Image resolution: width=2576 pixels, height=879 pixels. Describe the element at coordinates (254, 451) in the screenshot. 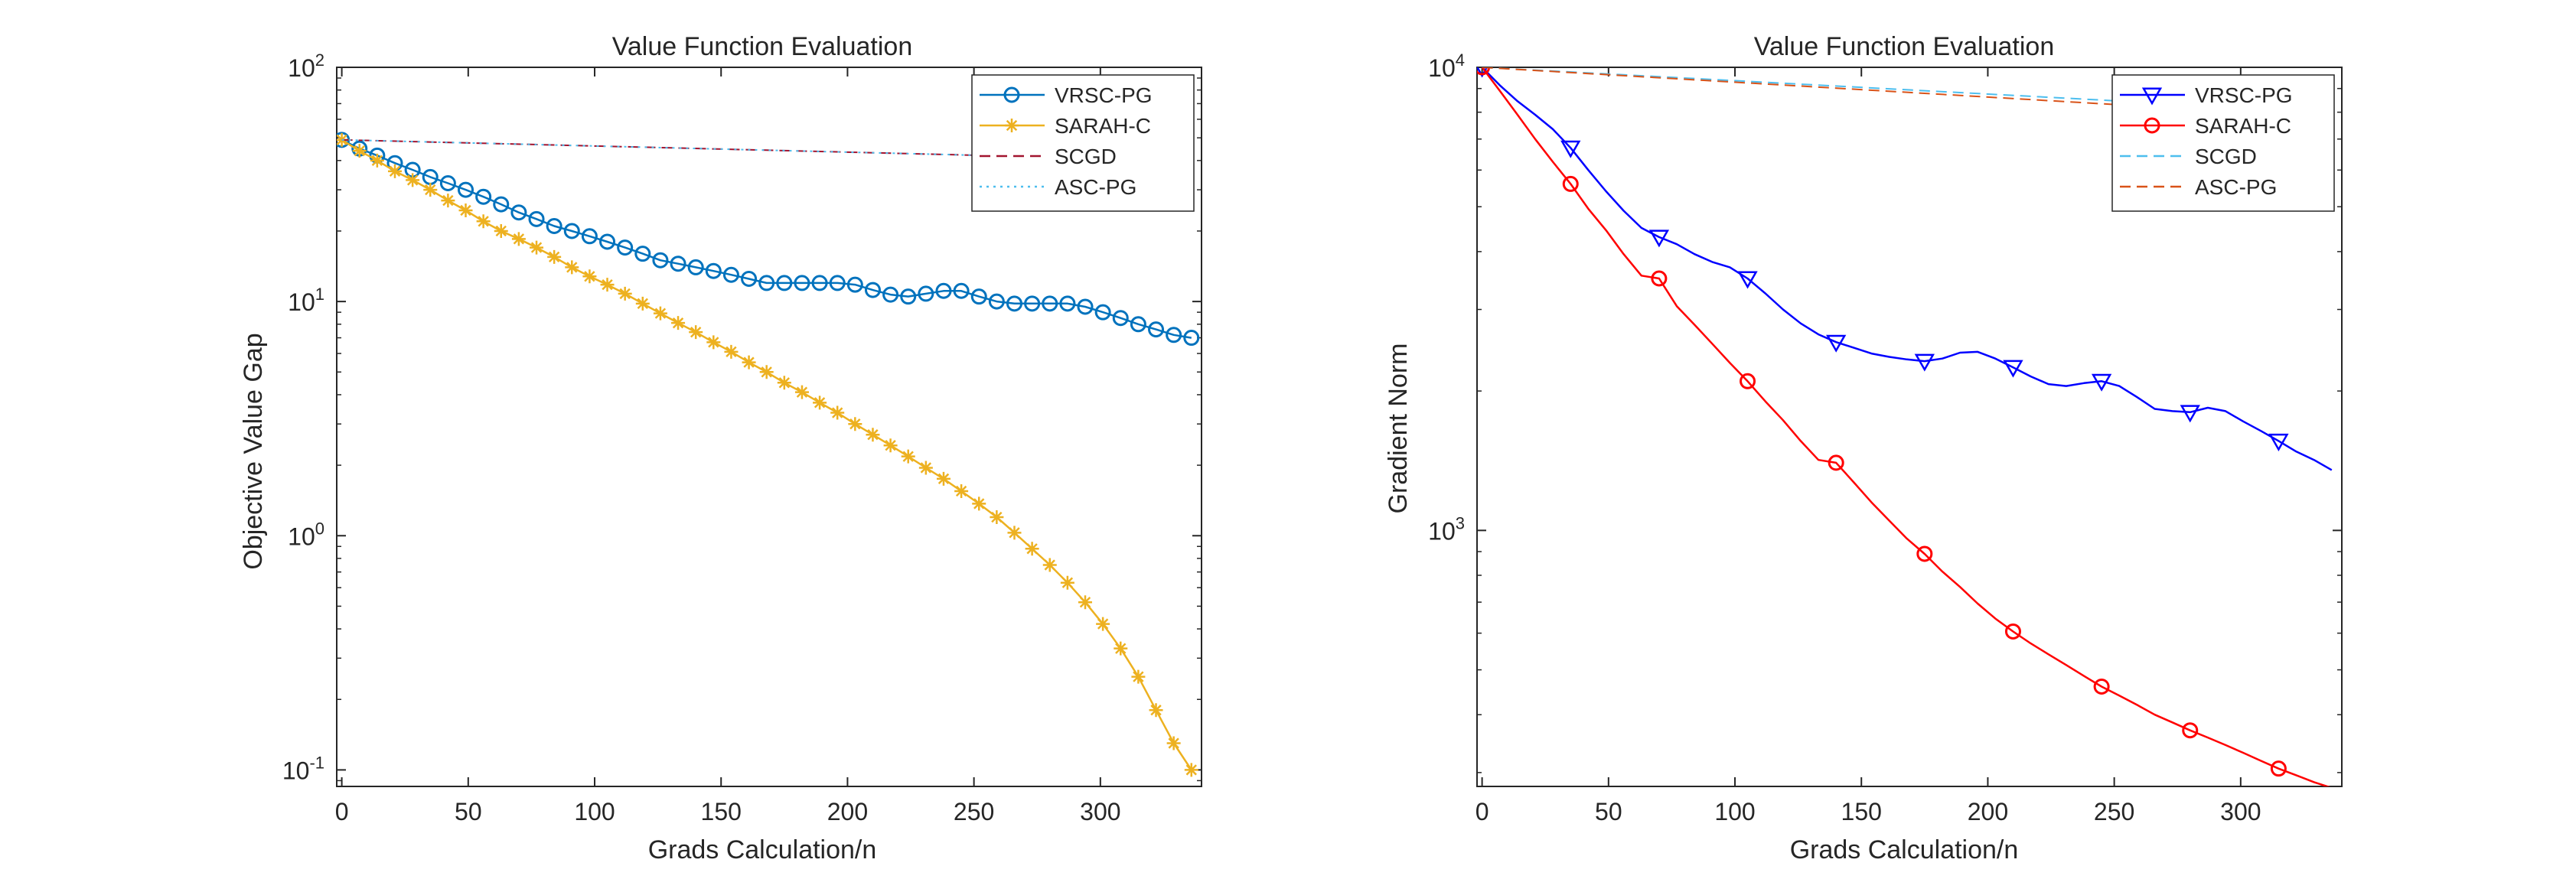

I see `y-axis-label: Objective Value Gap` at that location.